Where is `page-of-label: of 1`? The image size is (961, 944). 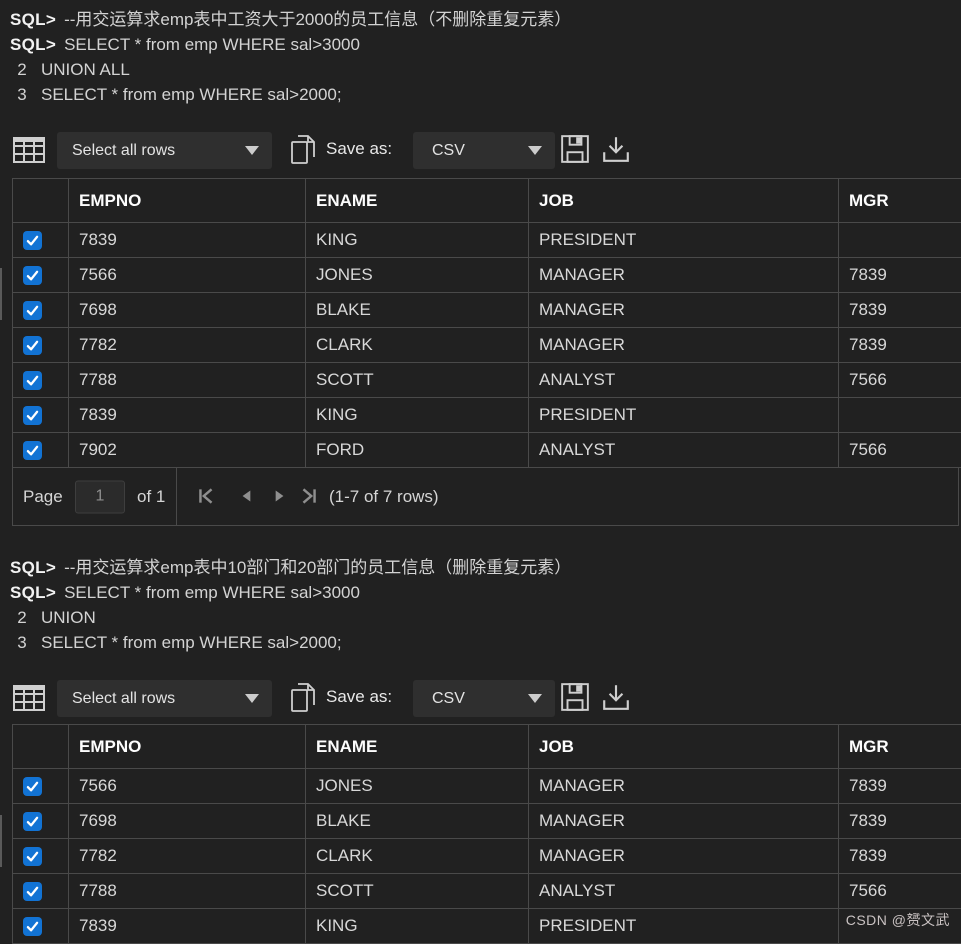 page-of-label: of 1 is located at coordinates (151, 497).